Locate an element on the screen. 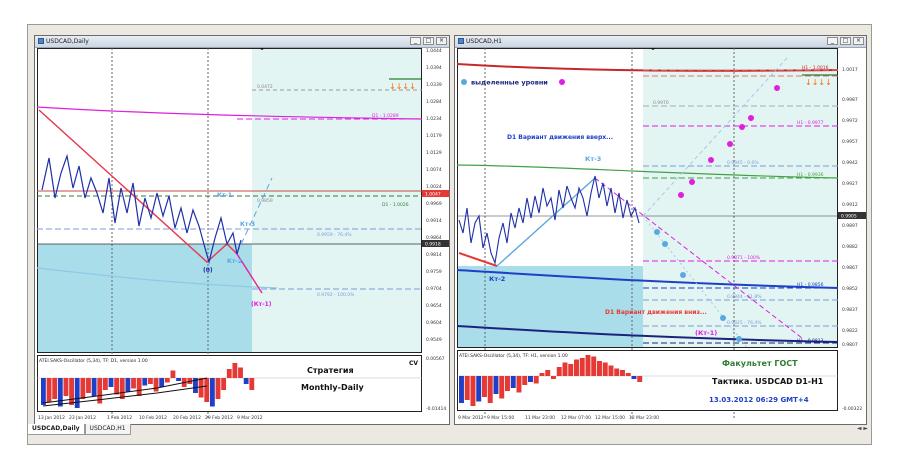 This screenshot has height=466, width=900. price-marker-bid is located at coordinates (435, 243).